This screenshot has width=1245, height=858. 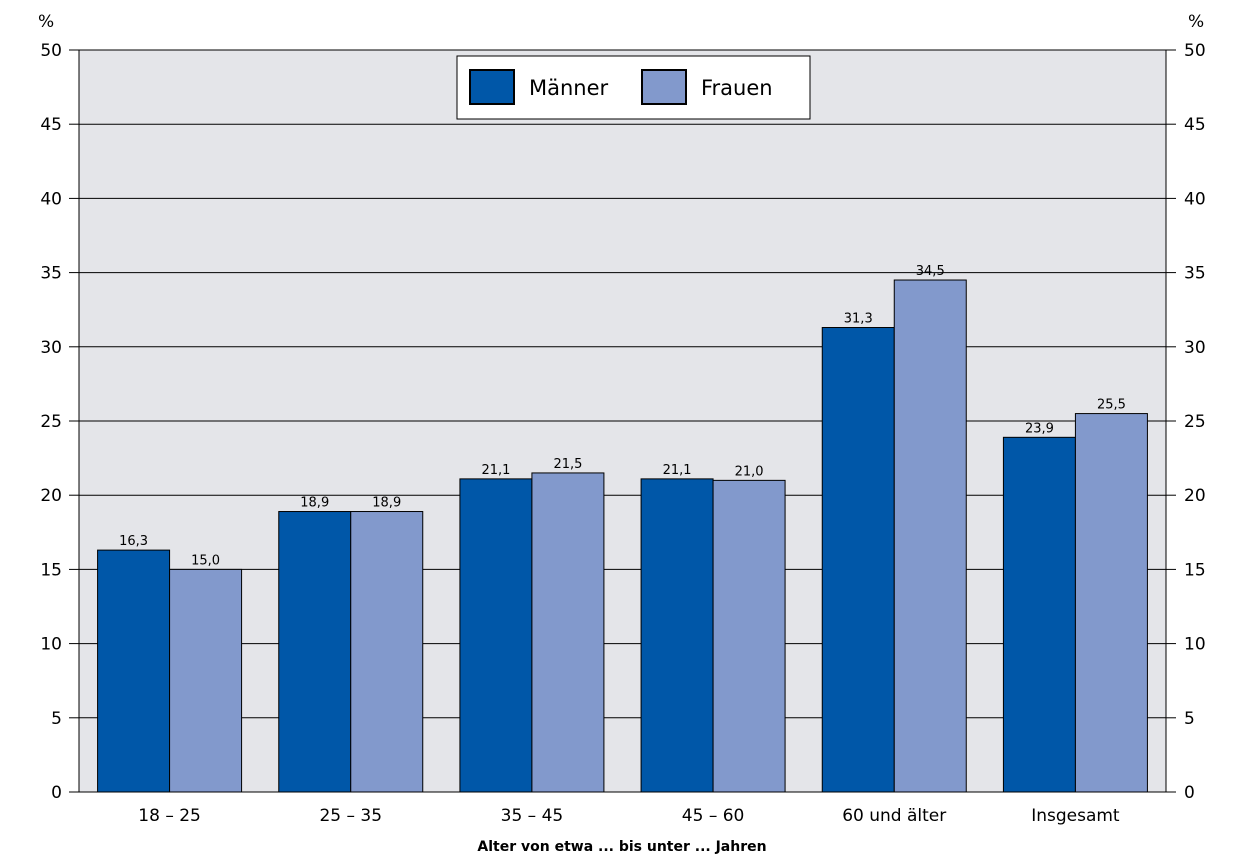 What do you see at coordinates (51, 496) in the screenshot?
I see `y-tick-label-left: 20` at bounding box center [51, 496].